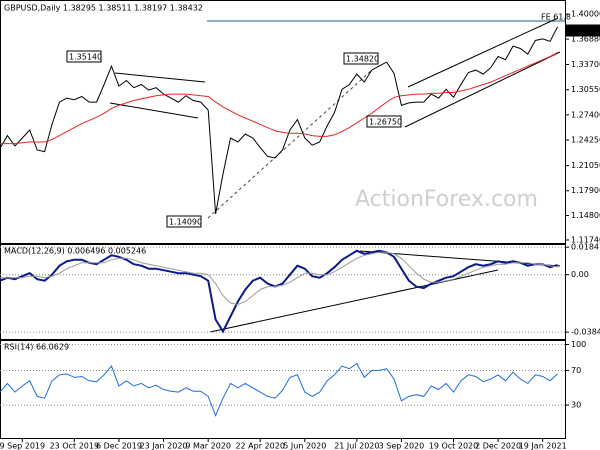  I want to click on x-tick-label: 19 Jan 2021, so click(543, 446).